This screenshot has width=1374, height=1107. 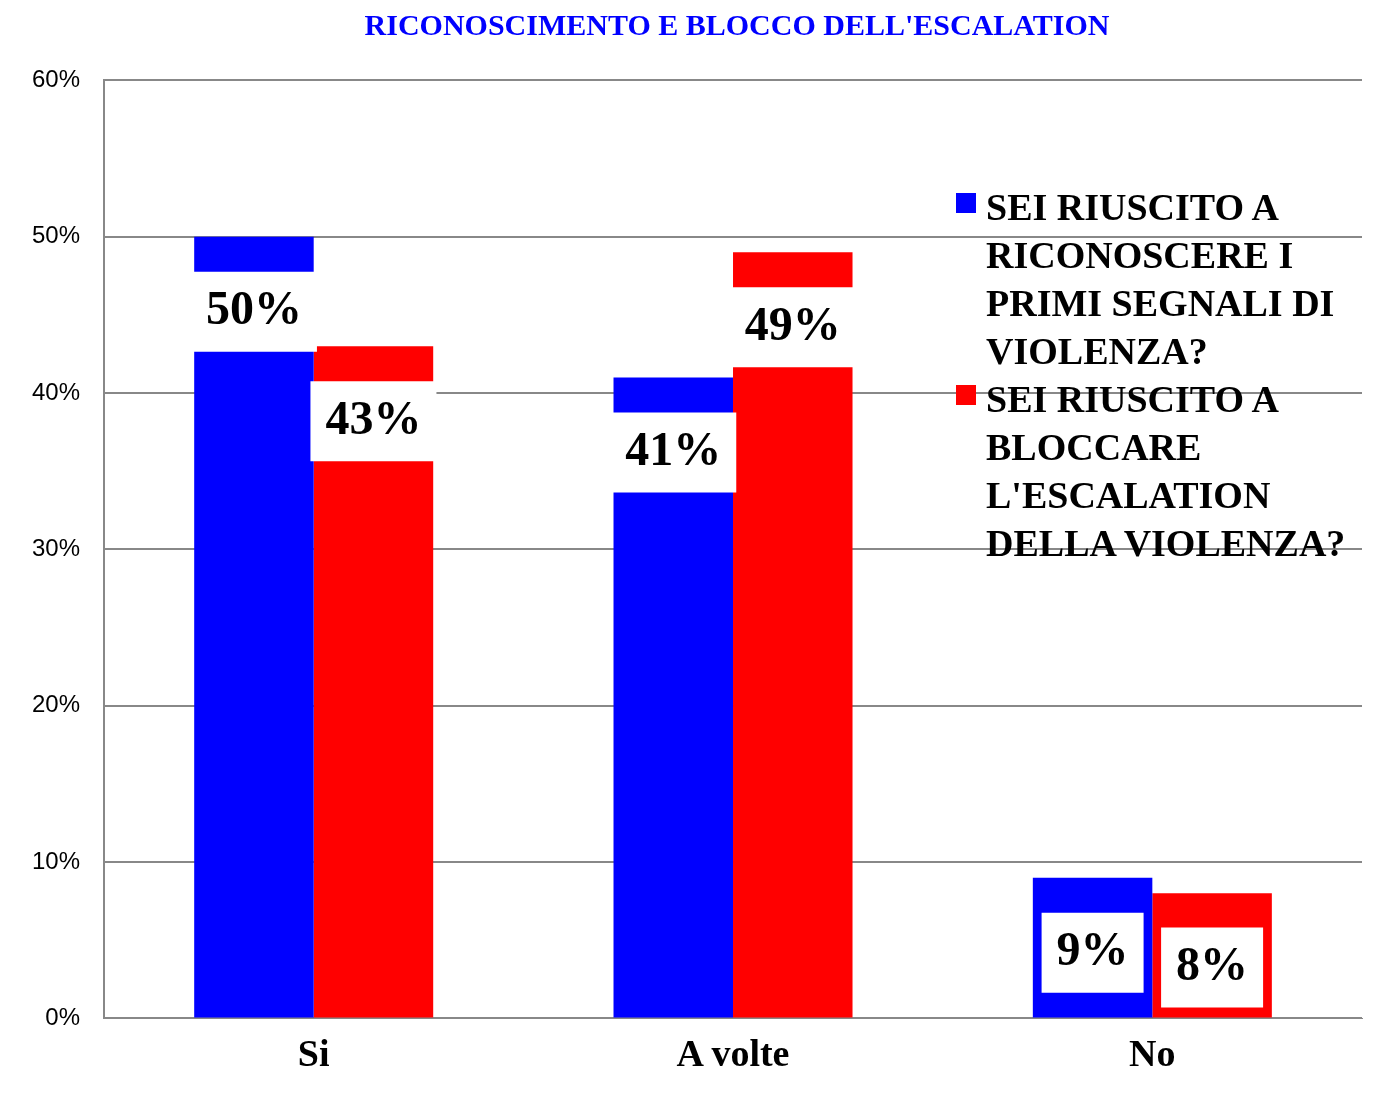 I want to click on y-tick-label: 50%, so click(x=56, y=235).